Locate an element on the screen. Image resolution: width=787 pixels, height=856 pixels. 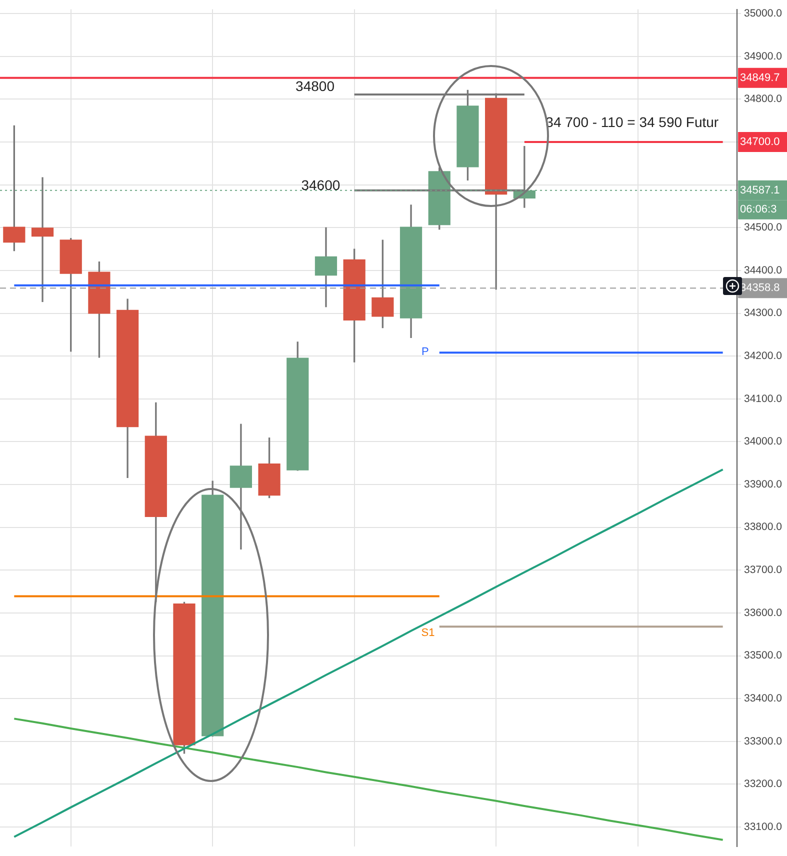
y-tick-label: 34300.0 is located at coordinates (763, 313).